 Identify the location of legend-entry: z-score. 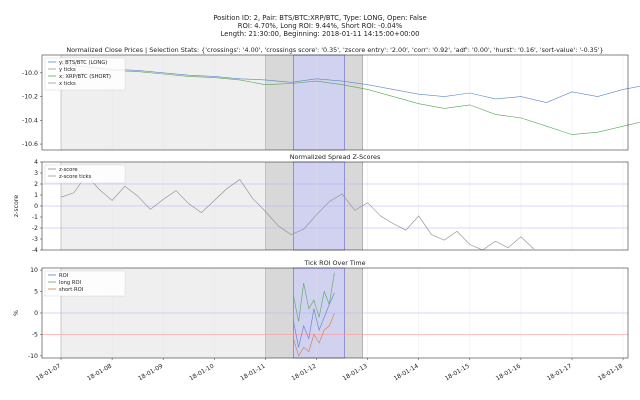
(68, 170).